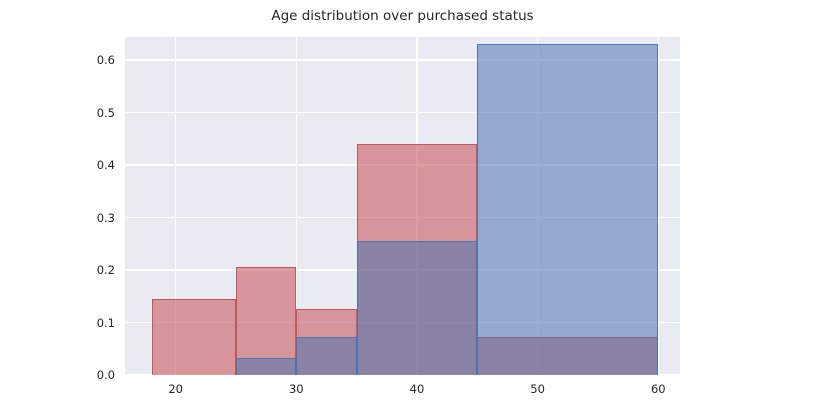 The height and width of the screenshot is (413, 816). I want to click on y-tick-label: 0.6, so click(105, 60).